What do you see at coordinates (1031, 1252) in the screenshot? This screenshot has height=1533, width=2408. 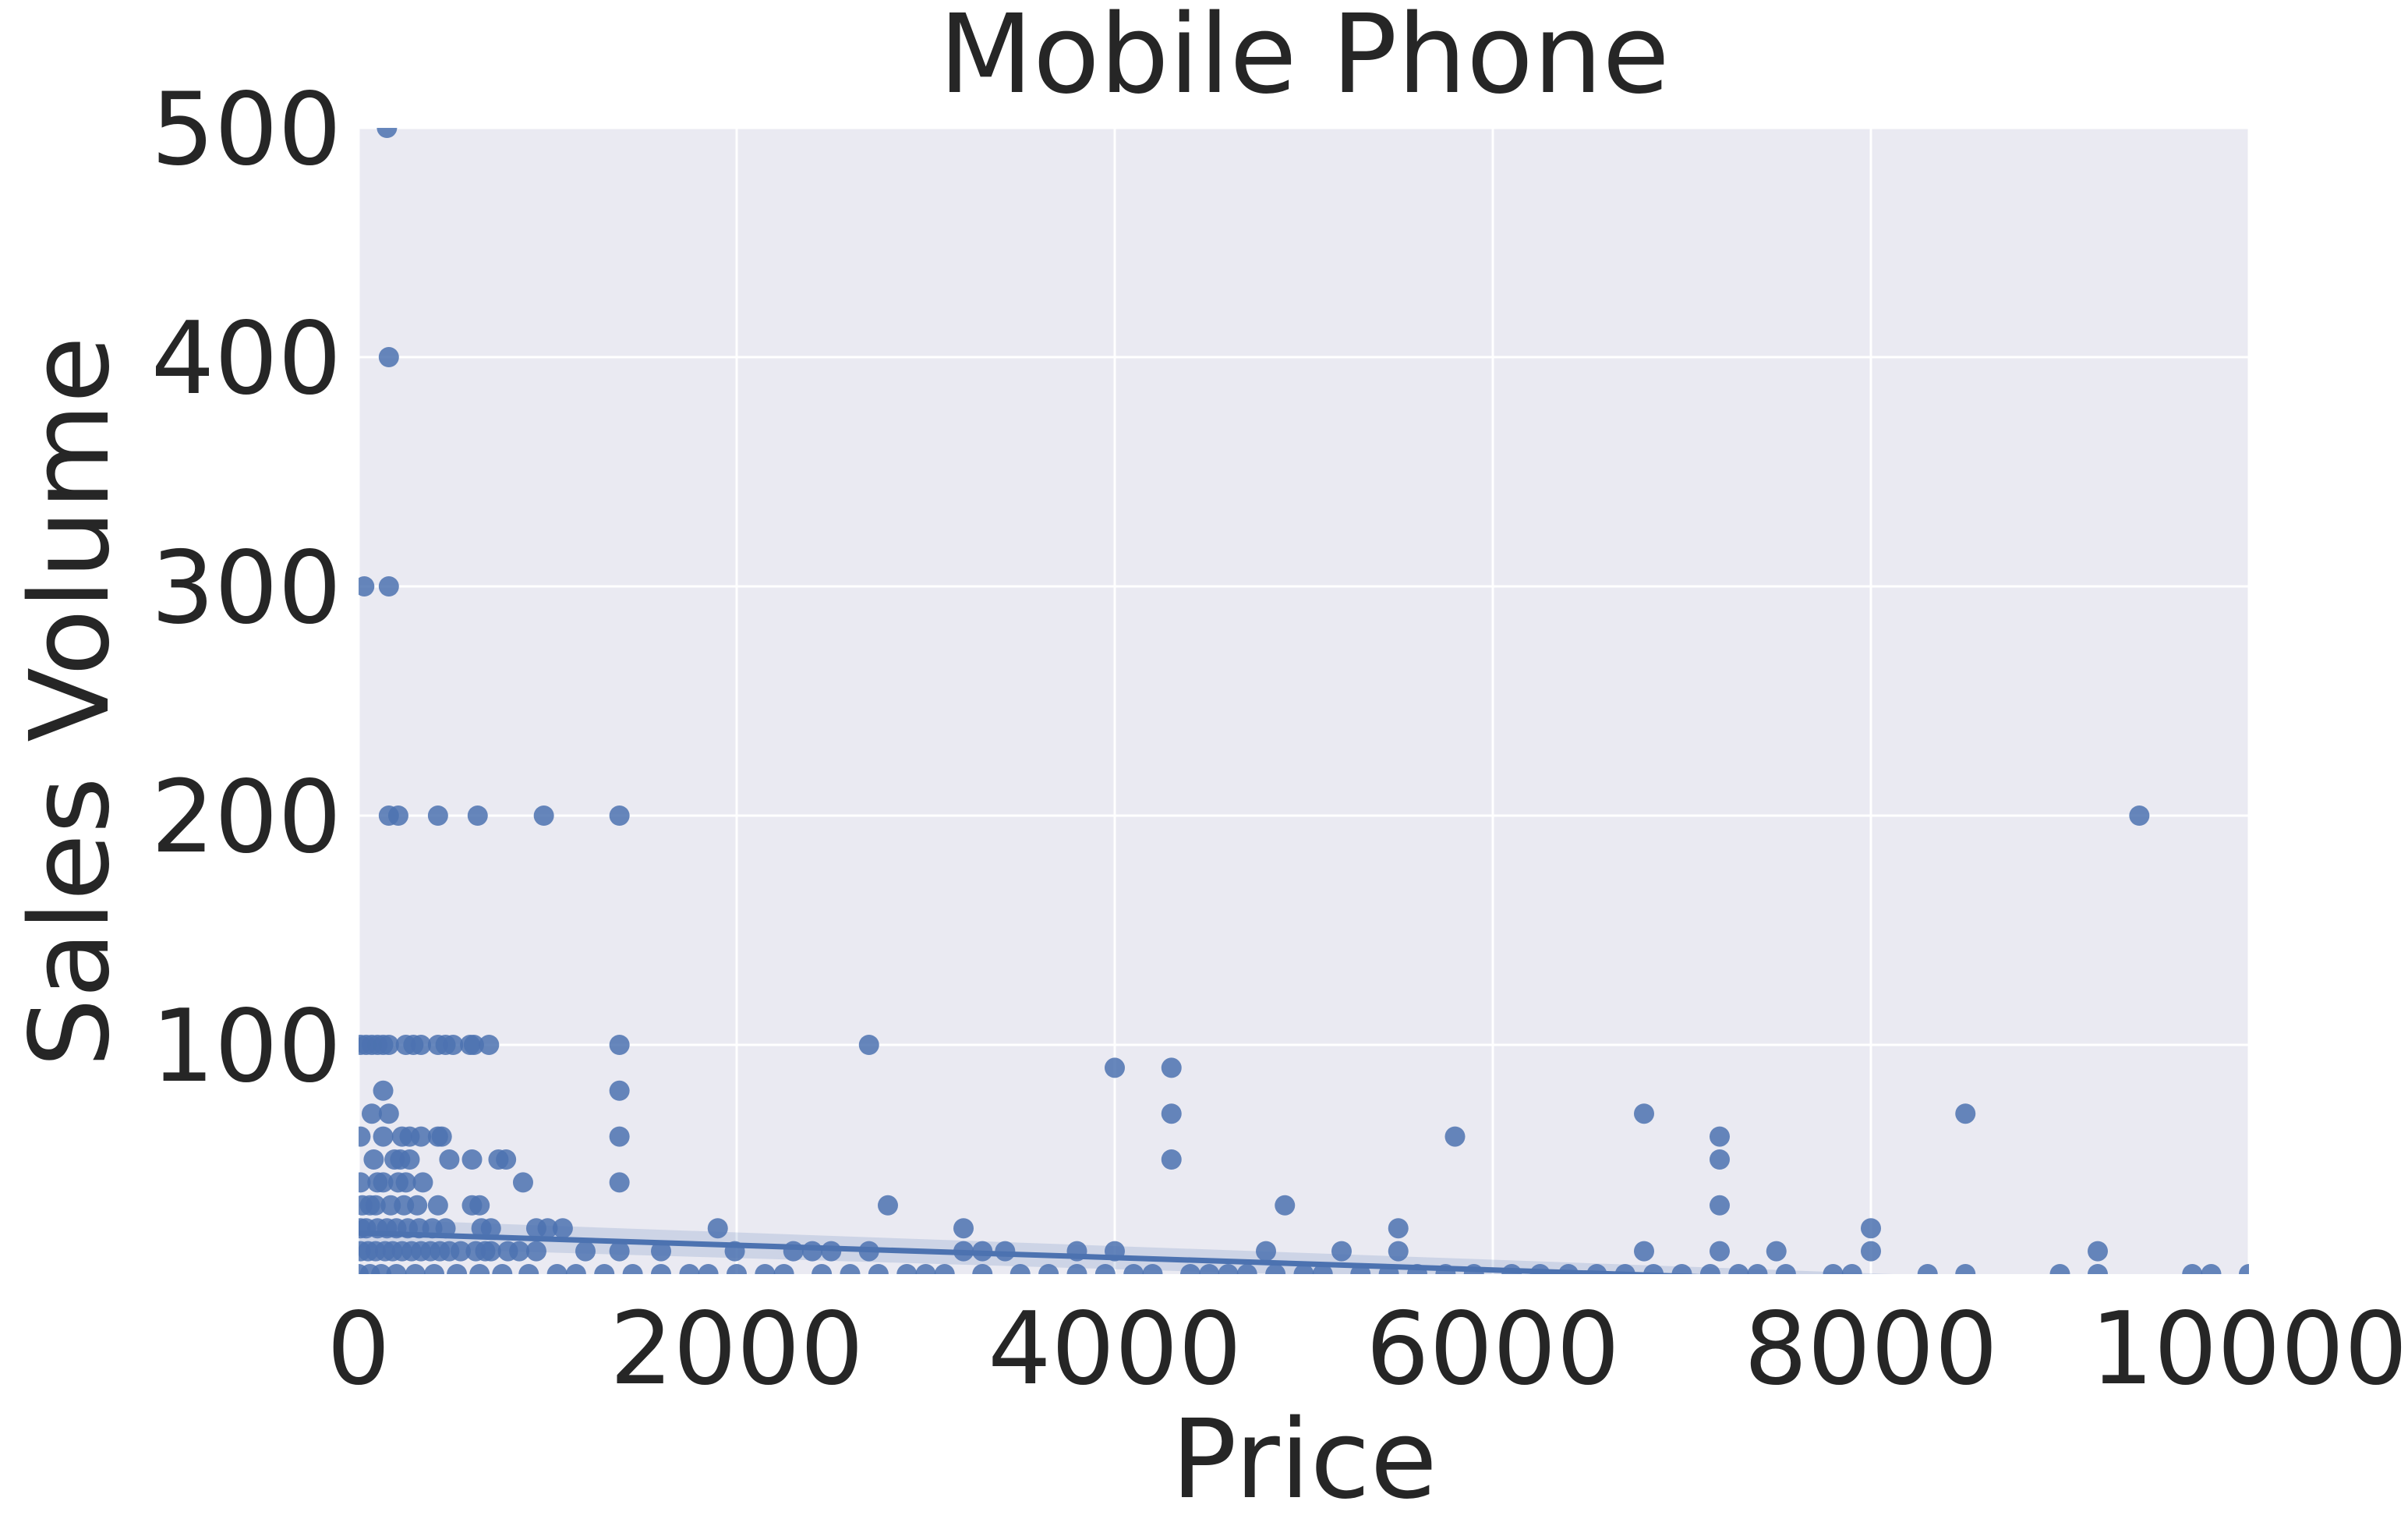 I see `regression-line` at bounding box center [1031, 1252].